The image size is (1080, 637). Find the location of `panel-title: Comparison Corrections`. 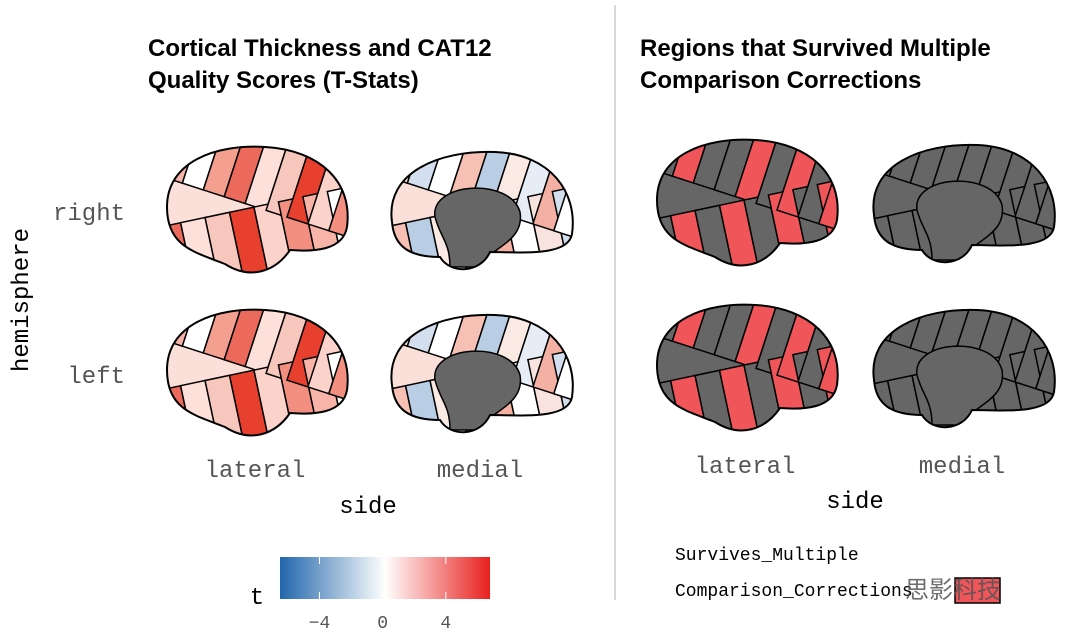

panel-title: Comparison Corrections is located at coordinates (780, 80).